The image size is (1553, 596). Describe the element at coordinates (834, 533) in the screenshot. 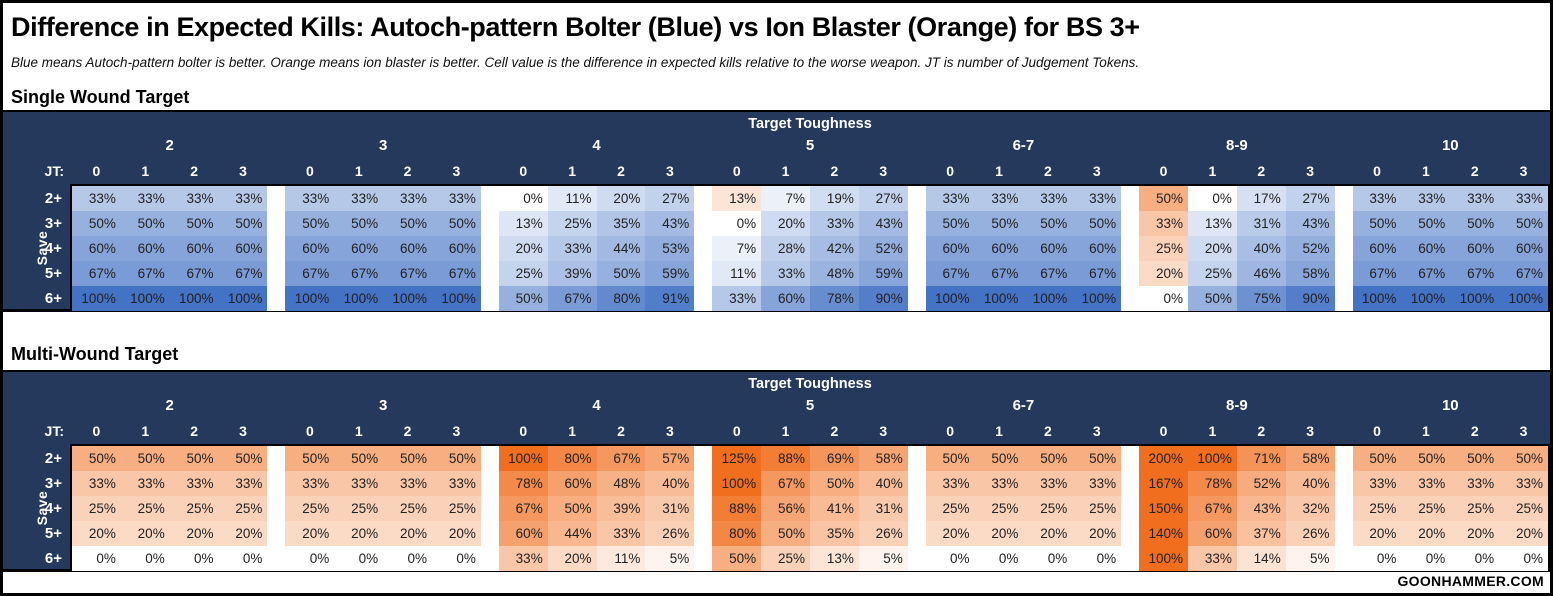

I see `heatmap-cell: 35%` at that location.